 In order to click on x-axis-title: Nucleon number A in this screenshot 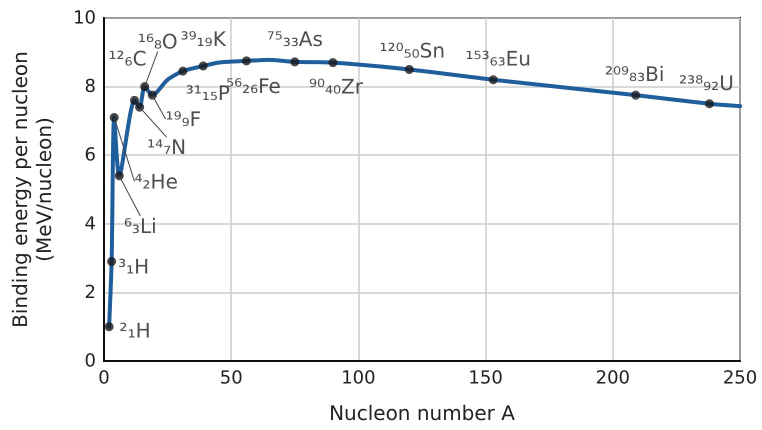, I will do `click(422, 413)`.